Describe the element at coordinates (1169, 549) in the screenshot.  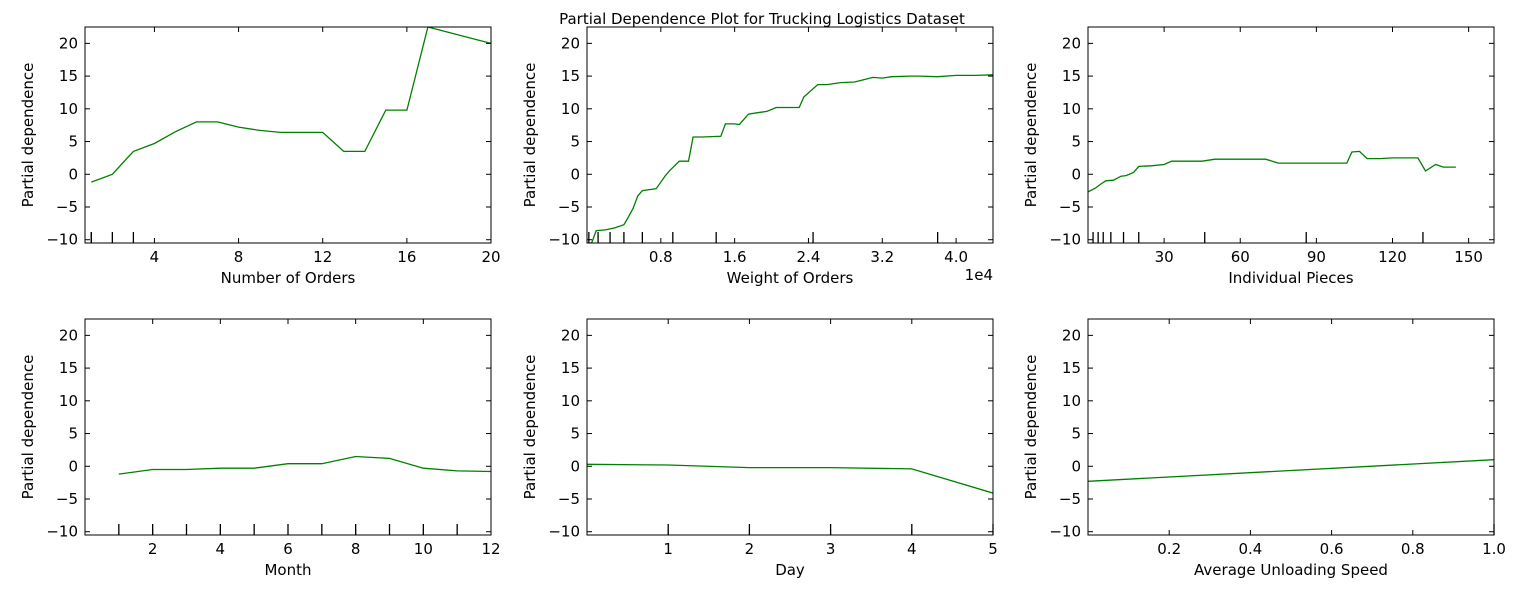
I see `x-tick-label: 0.2` at that location.